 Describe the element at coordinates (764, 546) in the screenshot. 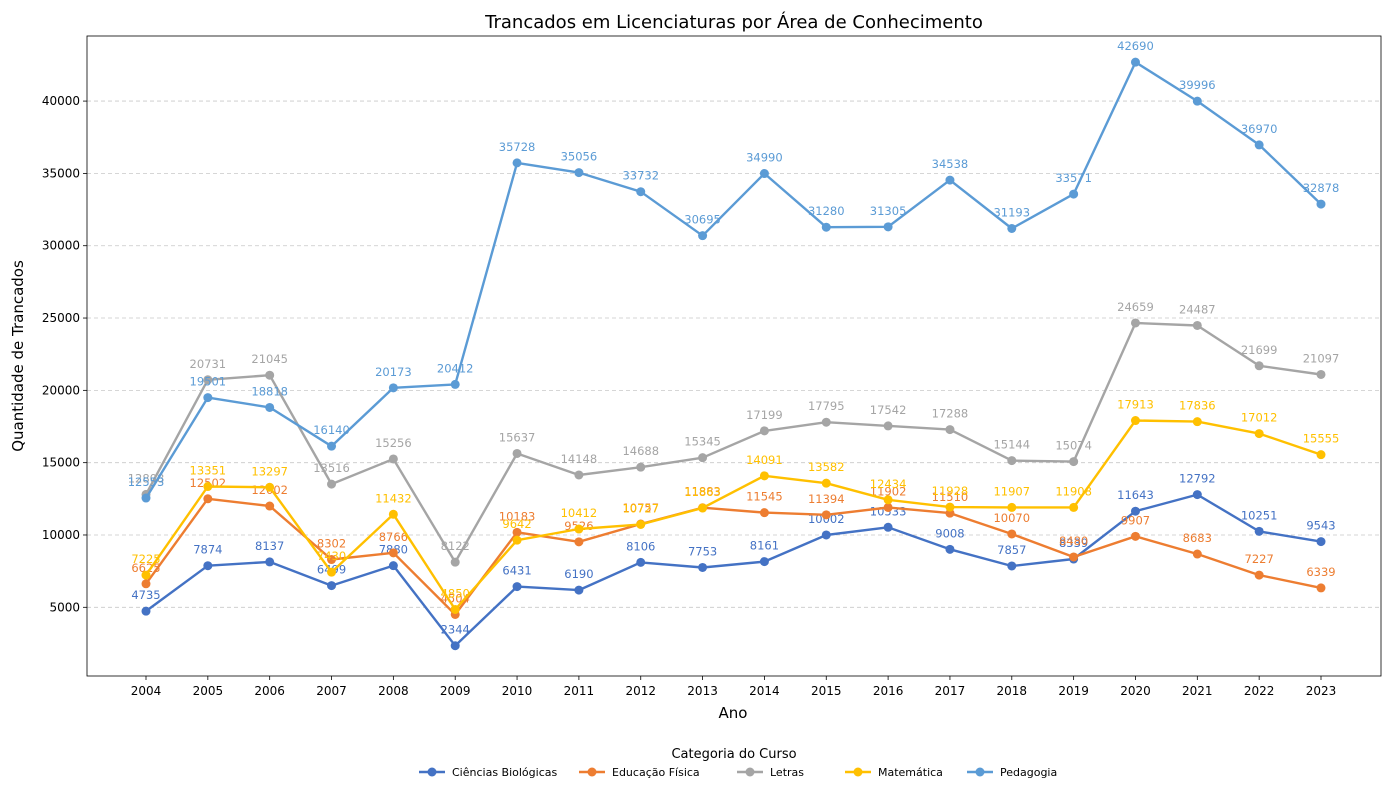

I see `data-label: 8161` at that location.